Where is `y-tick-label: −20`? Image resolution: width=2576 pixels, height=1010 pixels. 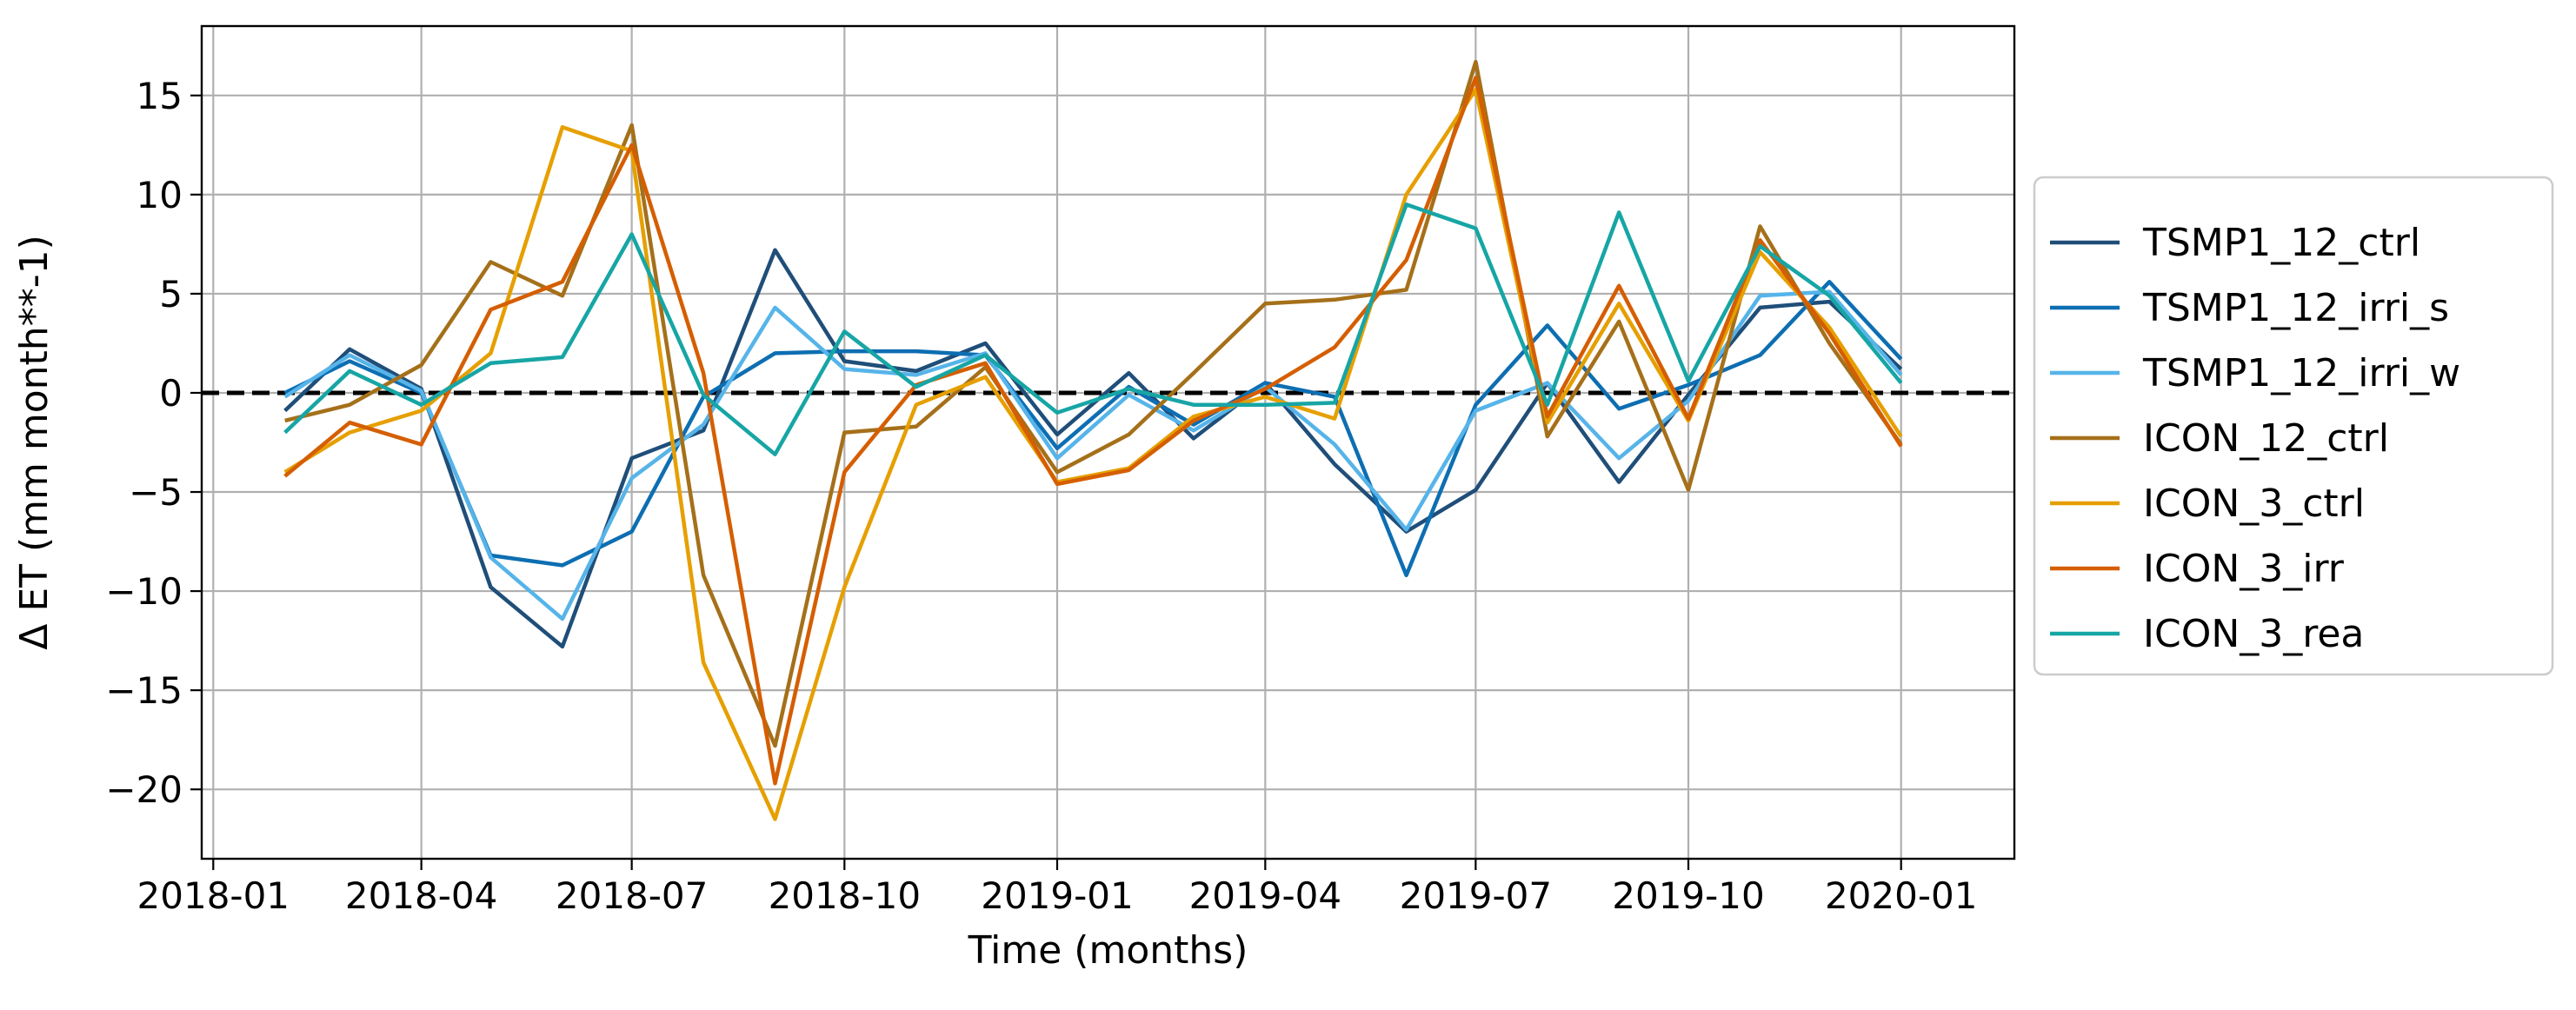
y-tick-label: −20 is located at coordinates (144, 789).